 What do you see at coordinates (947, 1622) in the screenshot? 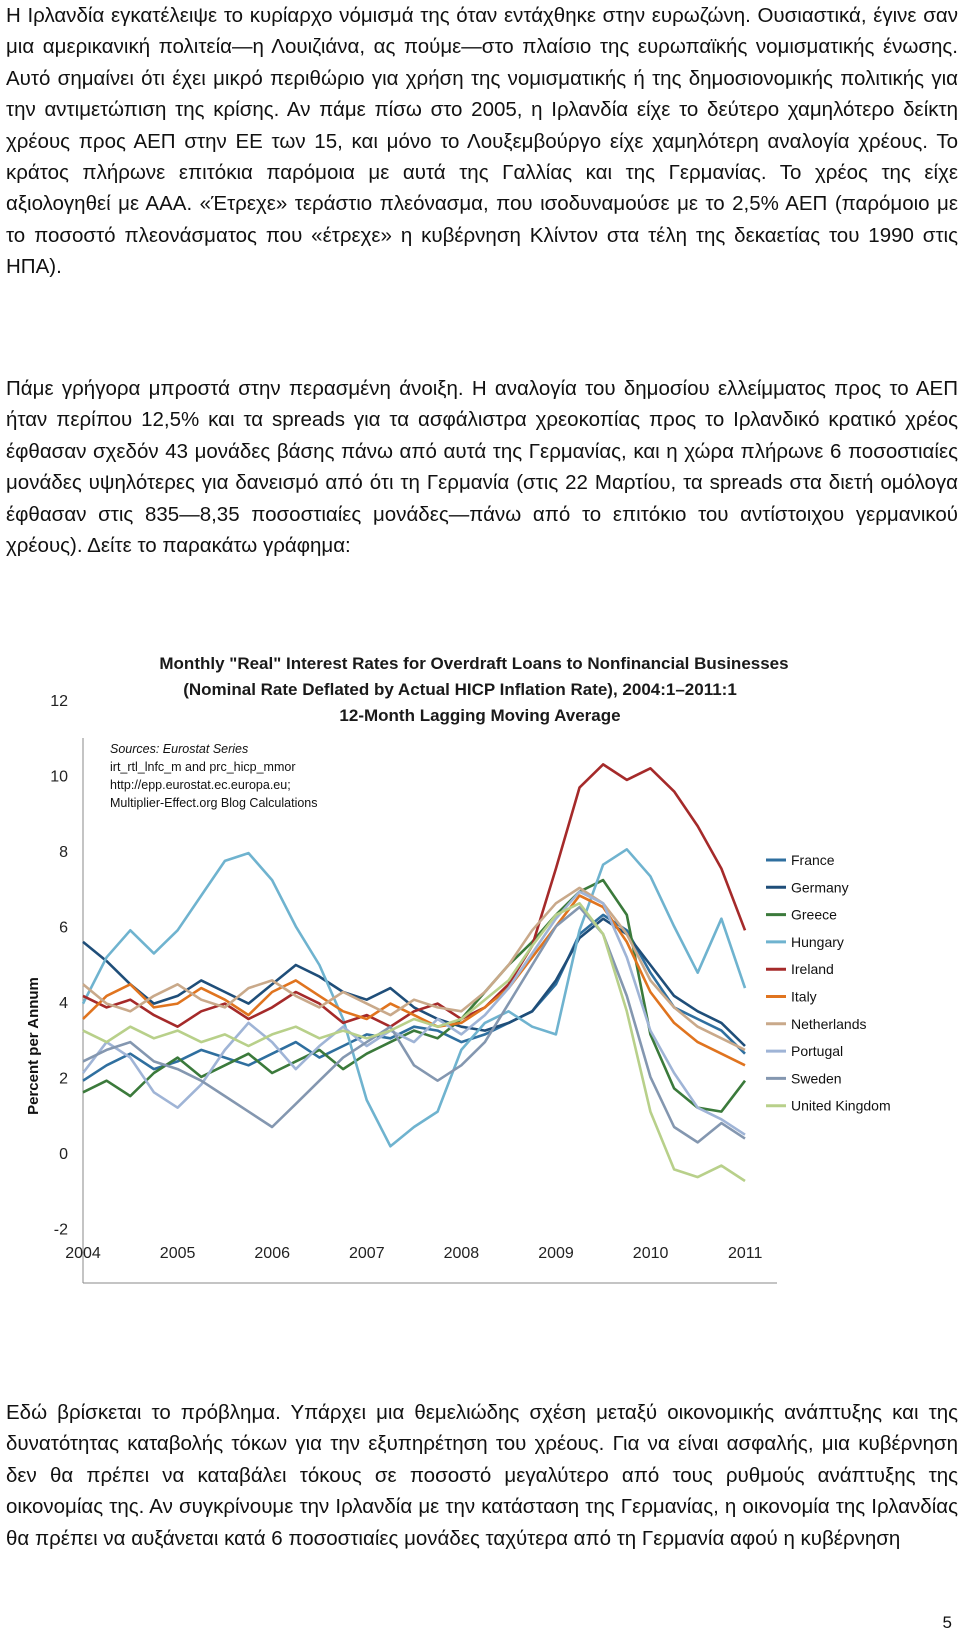
I see `page-number: 5` at bounding box center [947, 1622].